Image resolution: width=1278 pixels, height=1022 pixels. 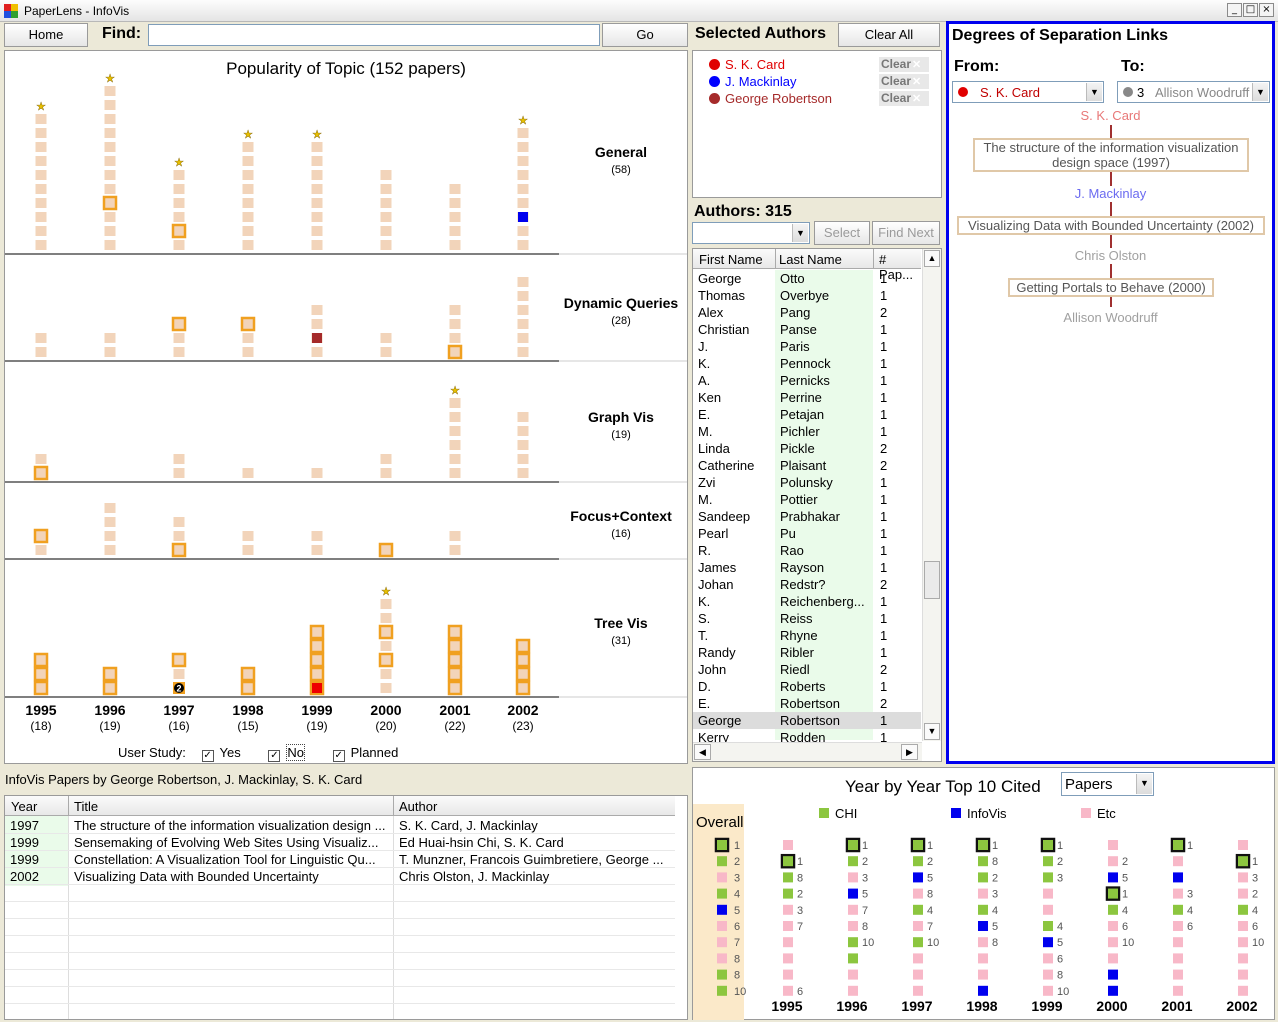 I want to click on author-row: Christian Panse 1, so click(x=807, y=329).